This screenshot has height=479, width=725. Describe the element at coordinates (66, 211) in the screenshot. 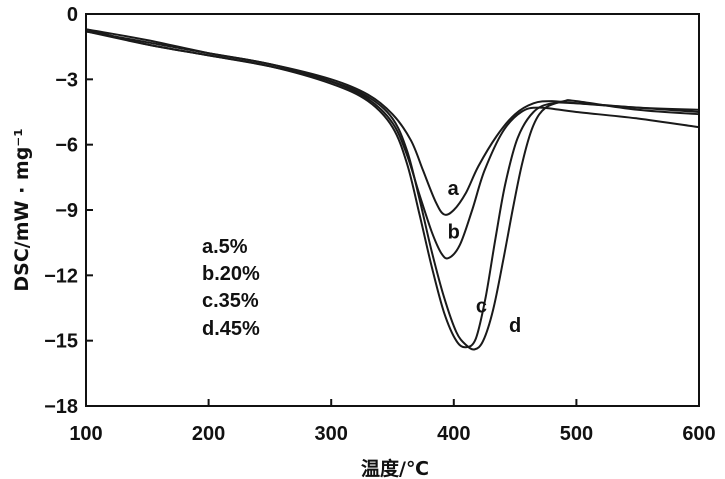

I see `y-tick-label: −9` at that location.